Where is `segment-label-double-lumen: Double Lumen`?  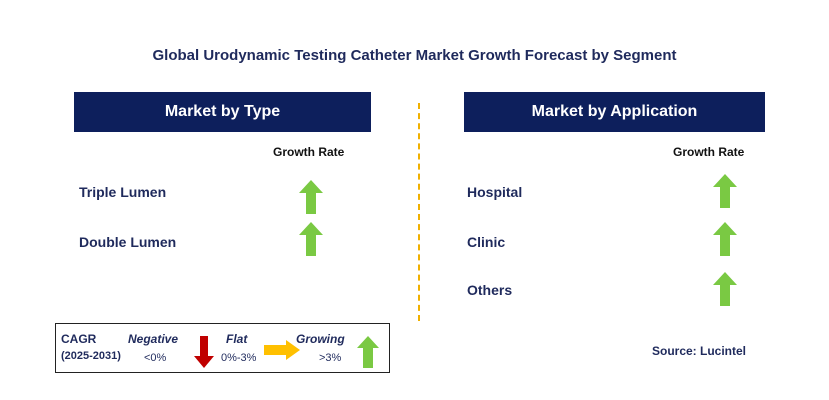 segment-label-double-lumen: Double Lumen is located at coordinates (128, 242).